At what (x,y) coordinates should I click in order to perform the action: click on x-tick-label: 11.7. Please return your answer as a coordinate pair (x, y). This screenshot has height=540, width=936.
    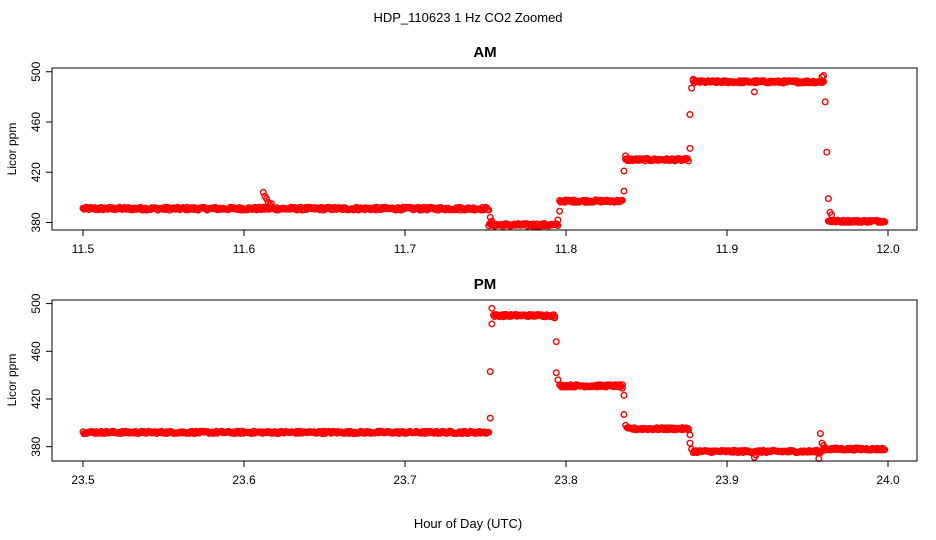
    Looking at the image, I should click on (405, 249).